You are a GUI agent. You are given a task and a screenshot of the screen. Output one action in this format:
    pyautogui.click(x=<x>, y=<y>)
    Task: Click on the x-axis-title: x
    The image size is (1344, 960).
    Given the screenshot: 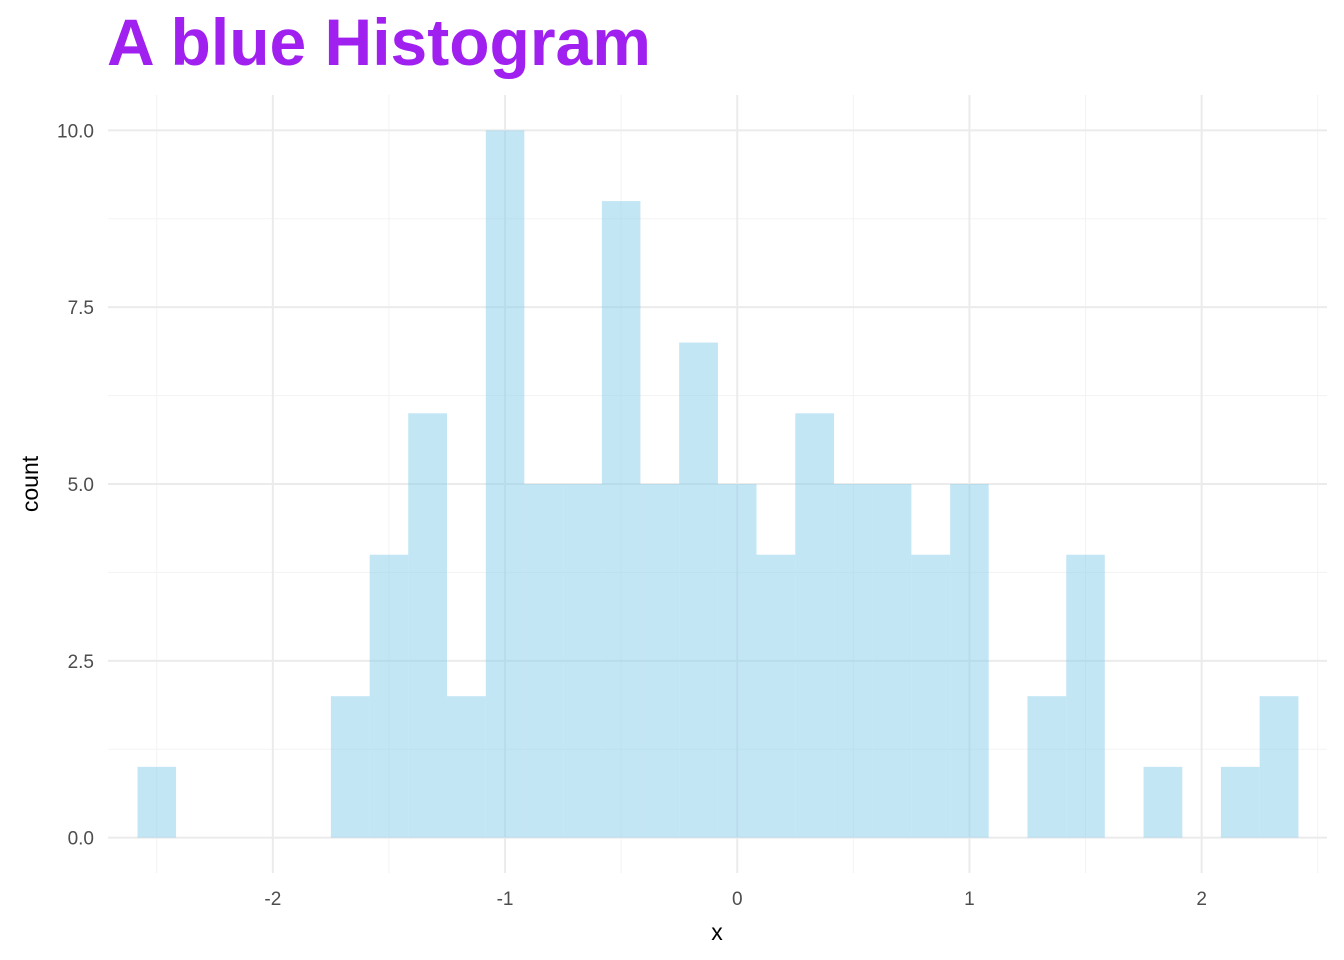 What is the action you would take?
    pyautogui.click(x=717, y=932)
    